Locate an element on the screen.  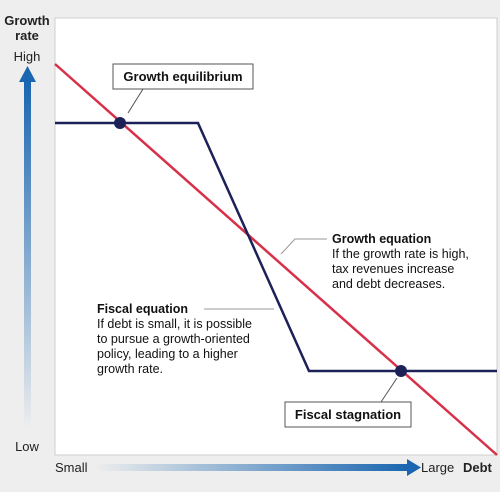
fiscal-stagnation-callout: Fiscal stagnation is located at coordinates (348, 402).